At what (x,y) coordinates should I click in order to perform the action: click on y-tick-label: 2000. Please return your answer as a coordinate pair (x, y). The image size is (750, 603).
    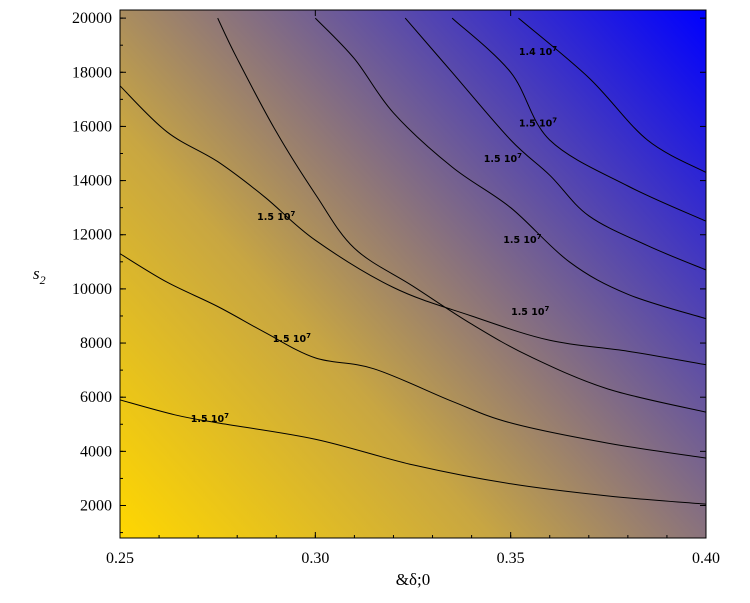
    Looking at the image, I should click on (96, 506).